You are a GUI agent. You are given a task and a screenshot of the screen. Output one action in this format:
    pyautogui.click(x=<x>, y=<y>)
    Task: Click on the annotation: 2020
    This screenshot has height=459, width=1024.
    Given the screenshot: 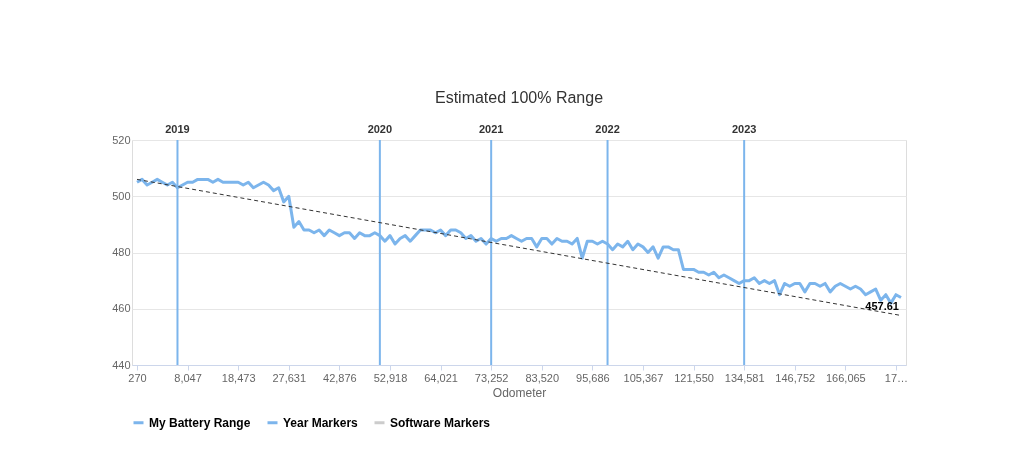 What is the action you would take?
    pyautogui.click(x=380, y=129)
    